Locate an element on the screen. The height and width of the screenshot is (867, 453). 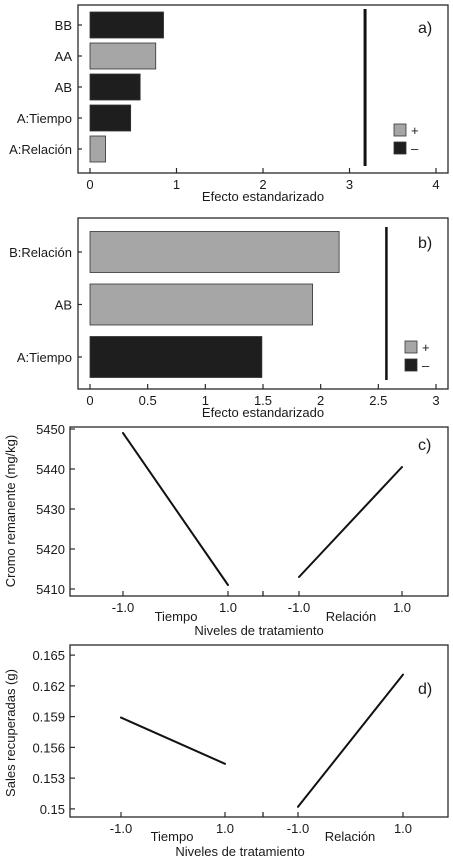
panel-b-legend-negative-swatch is located at coordinates (411, 365).